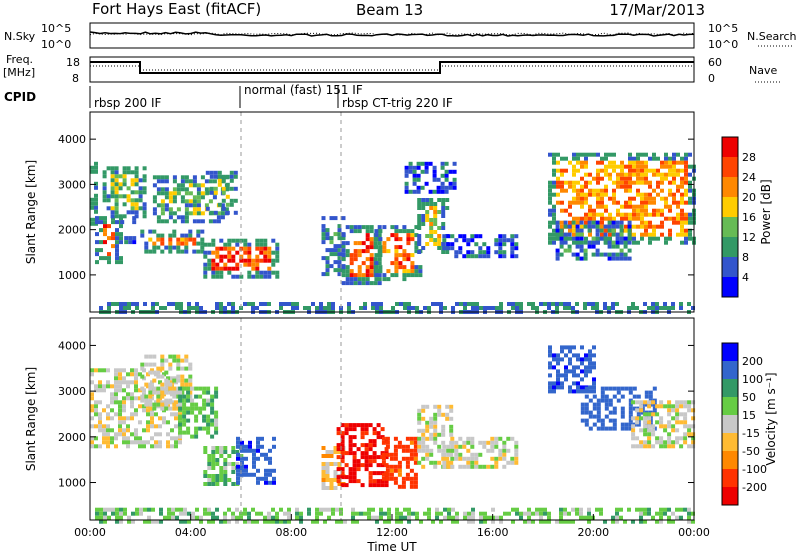  What do you see at coordinates (657, 10) in the screenshot?
I see `date-title: 17/Mar/2013` at bounding box center [657, 10].